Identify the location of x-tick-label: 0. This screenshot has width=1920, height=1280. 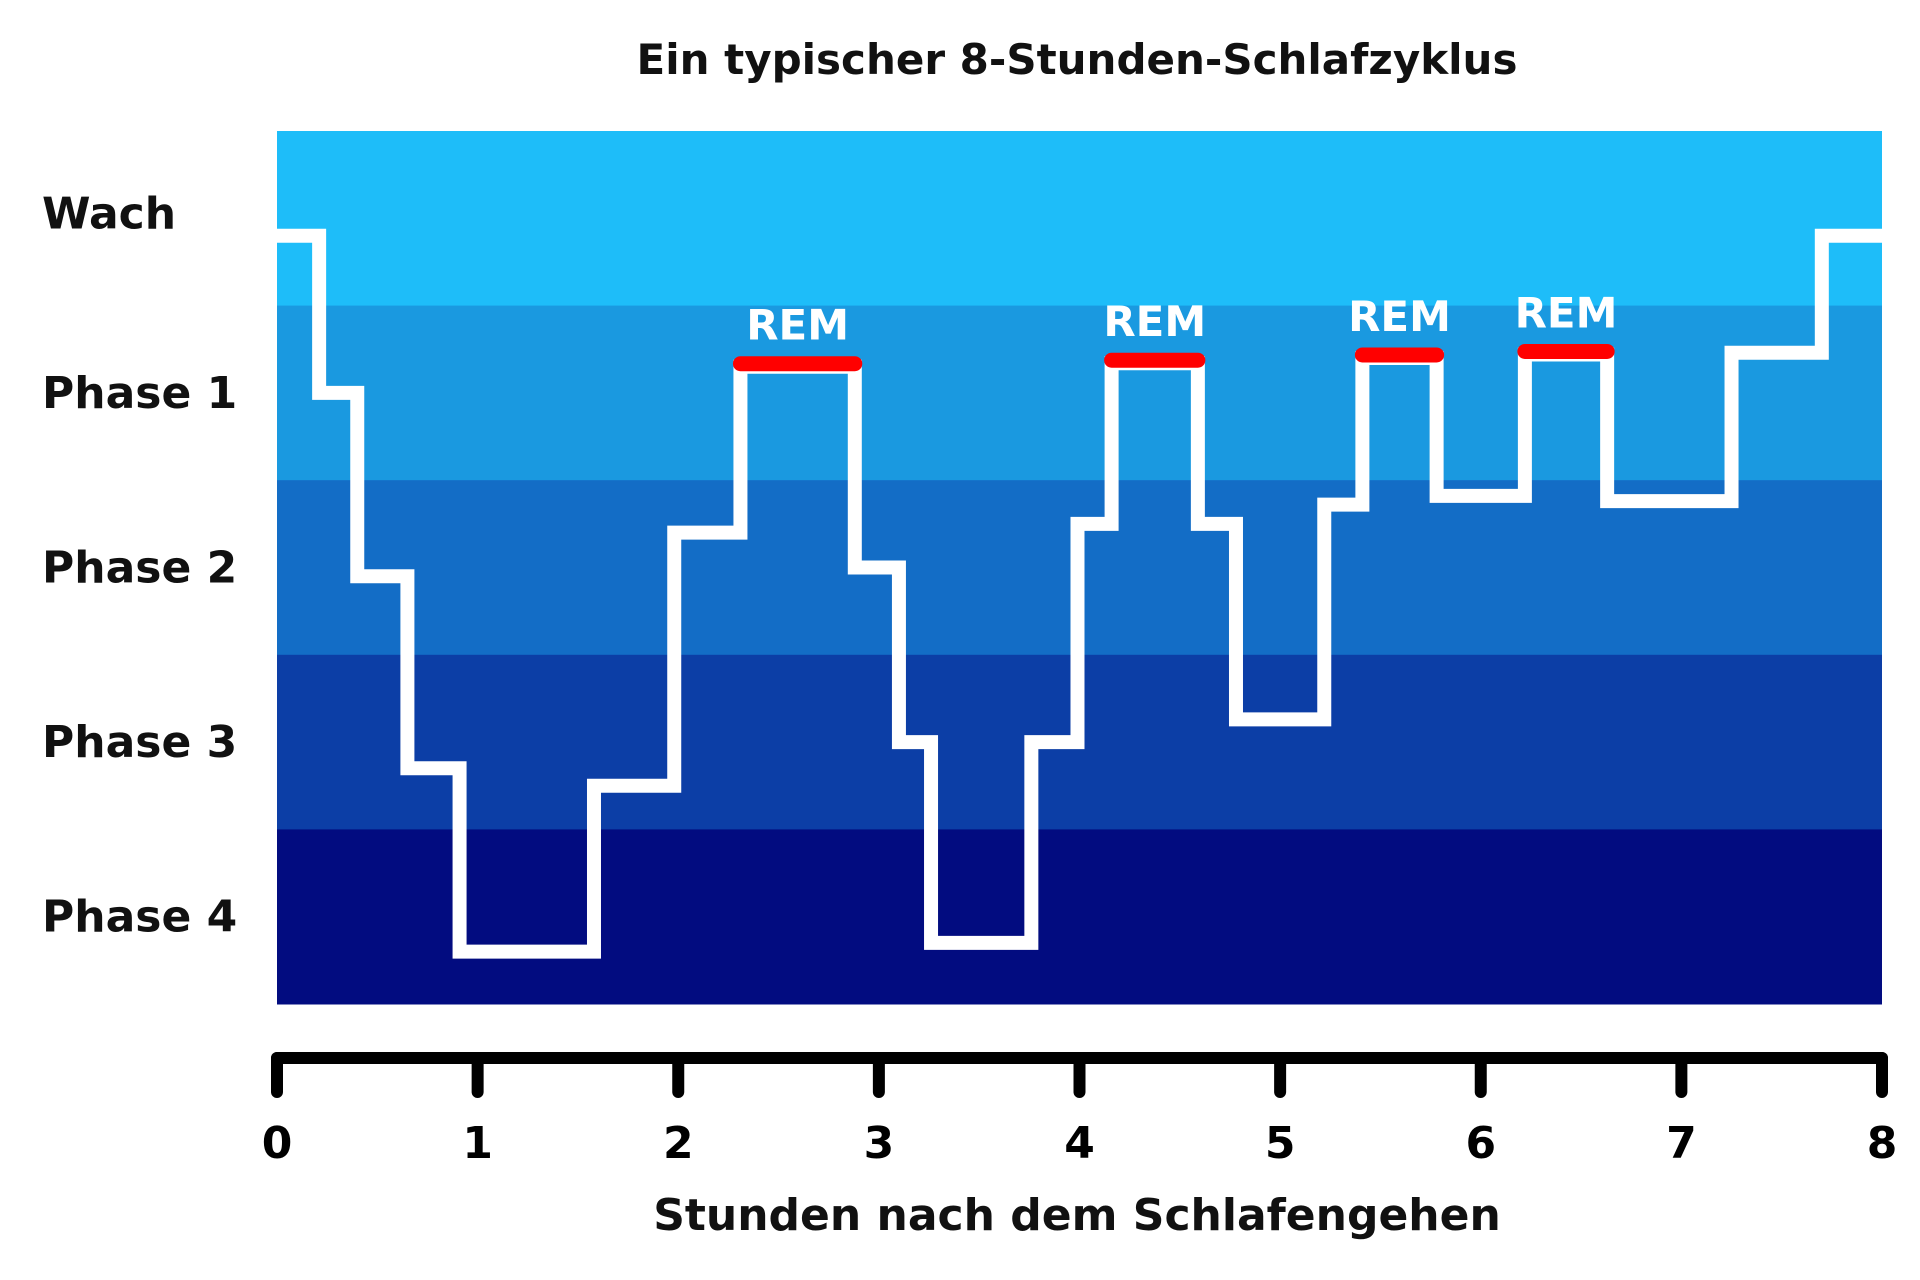
(277, 1143).